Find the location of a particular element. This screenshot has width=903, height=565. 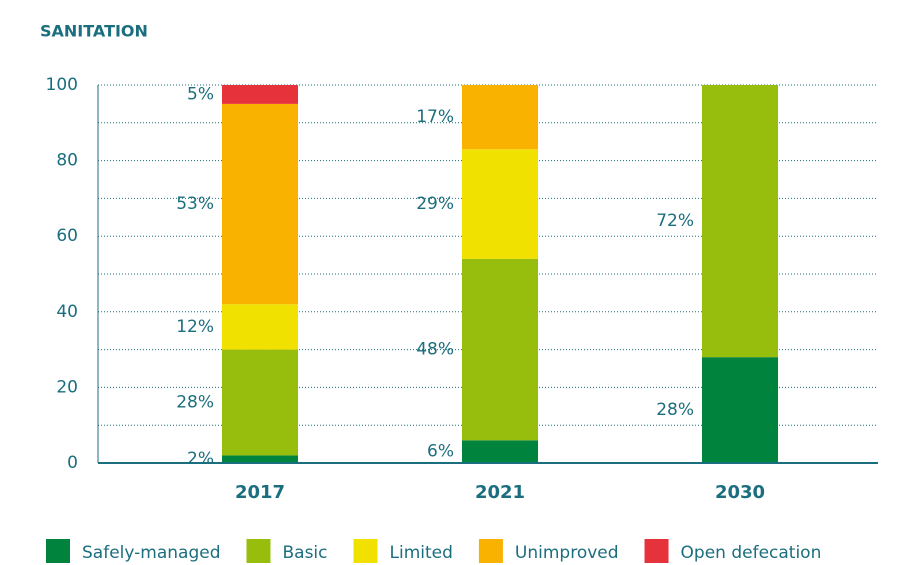

x-tick-label: 2017 is located at coordinates (260, 492).